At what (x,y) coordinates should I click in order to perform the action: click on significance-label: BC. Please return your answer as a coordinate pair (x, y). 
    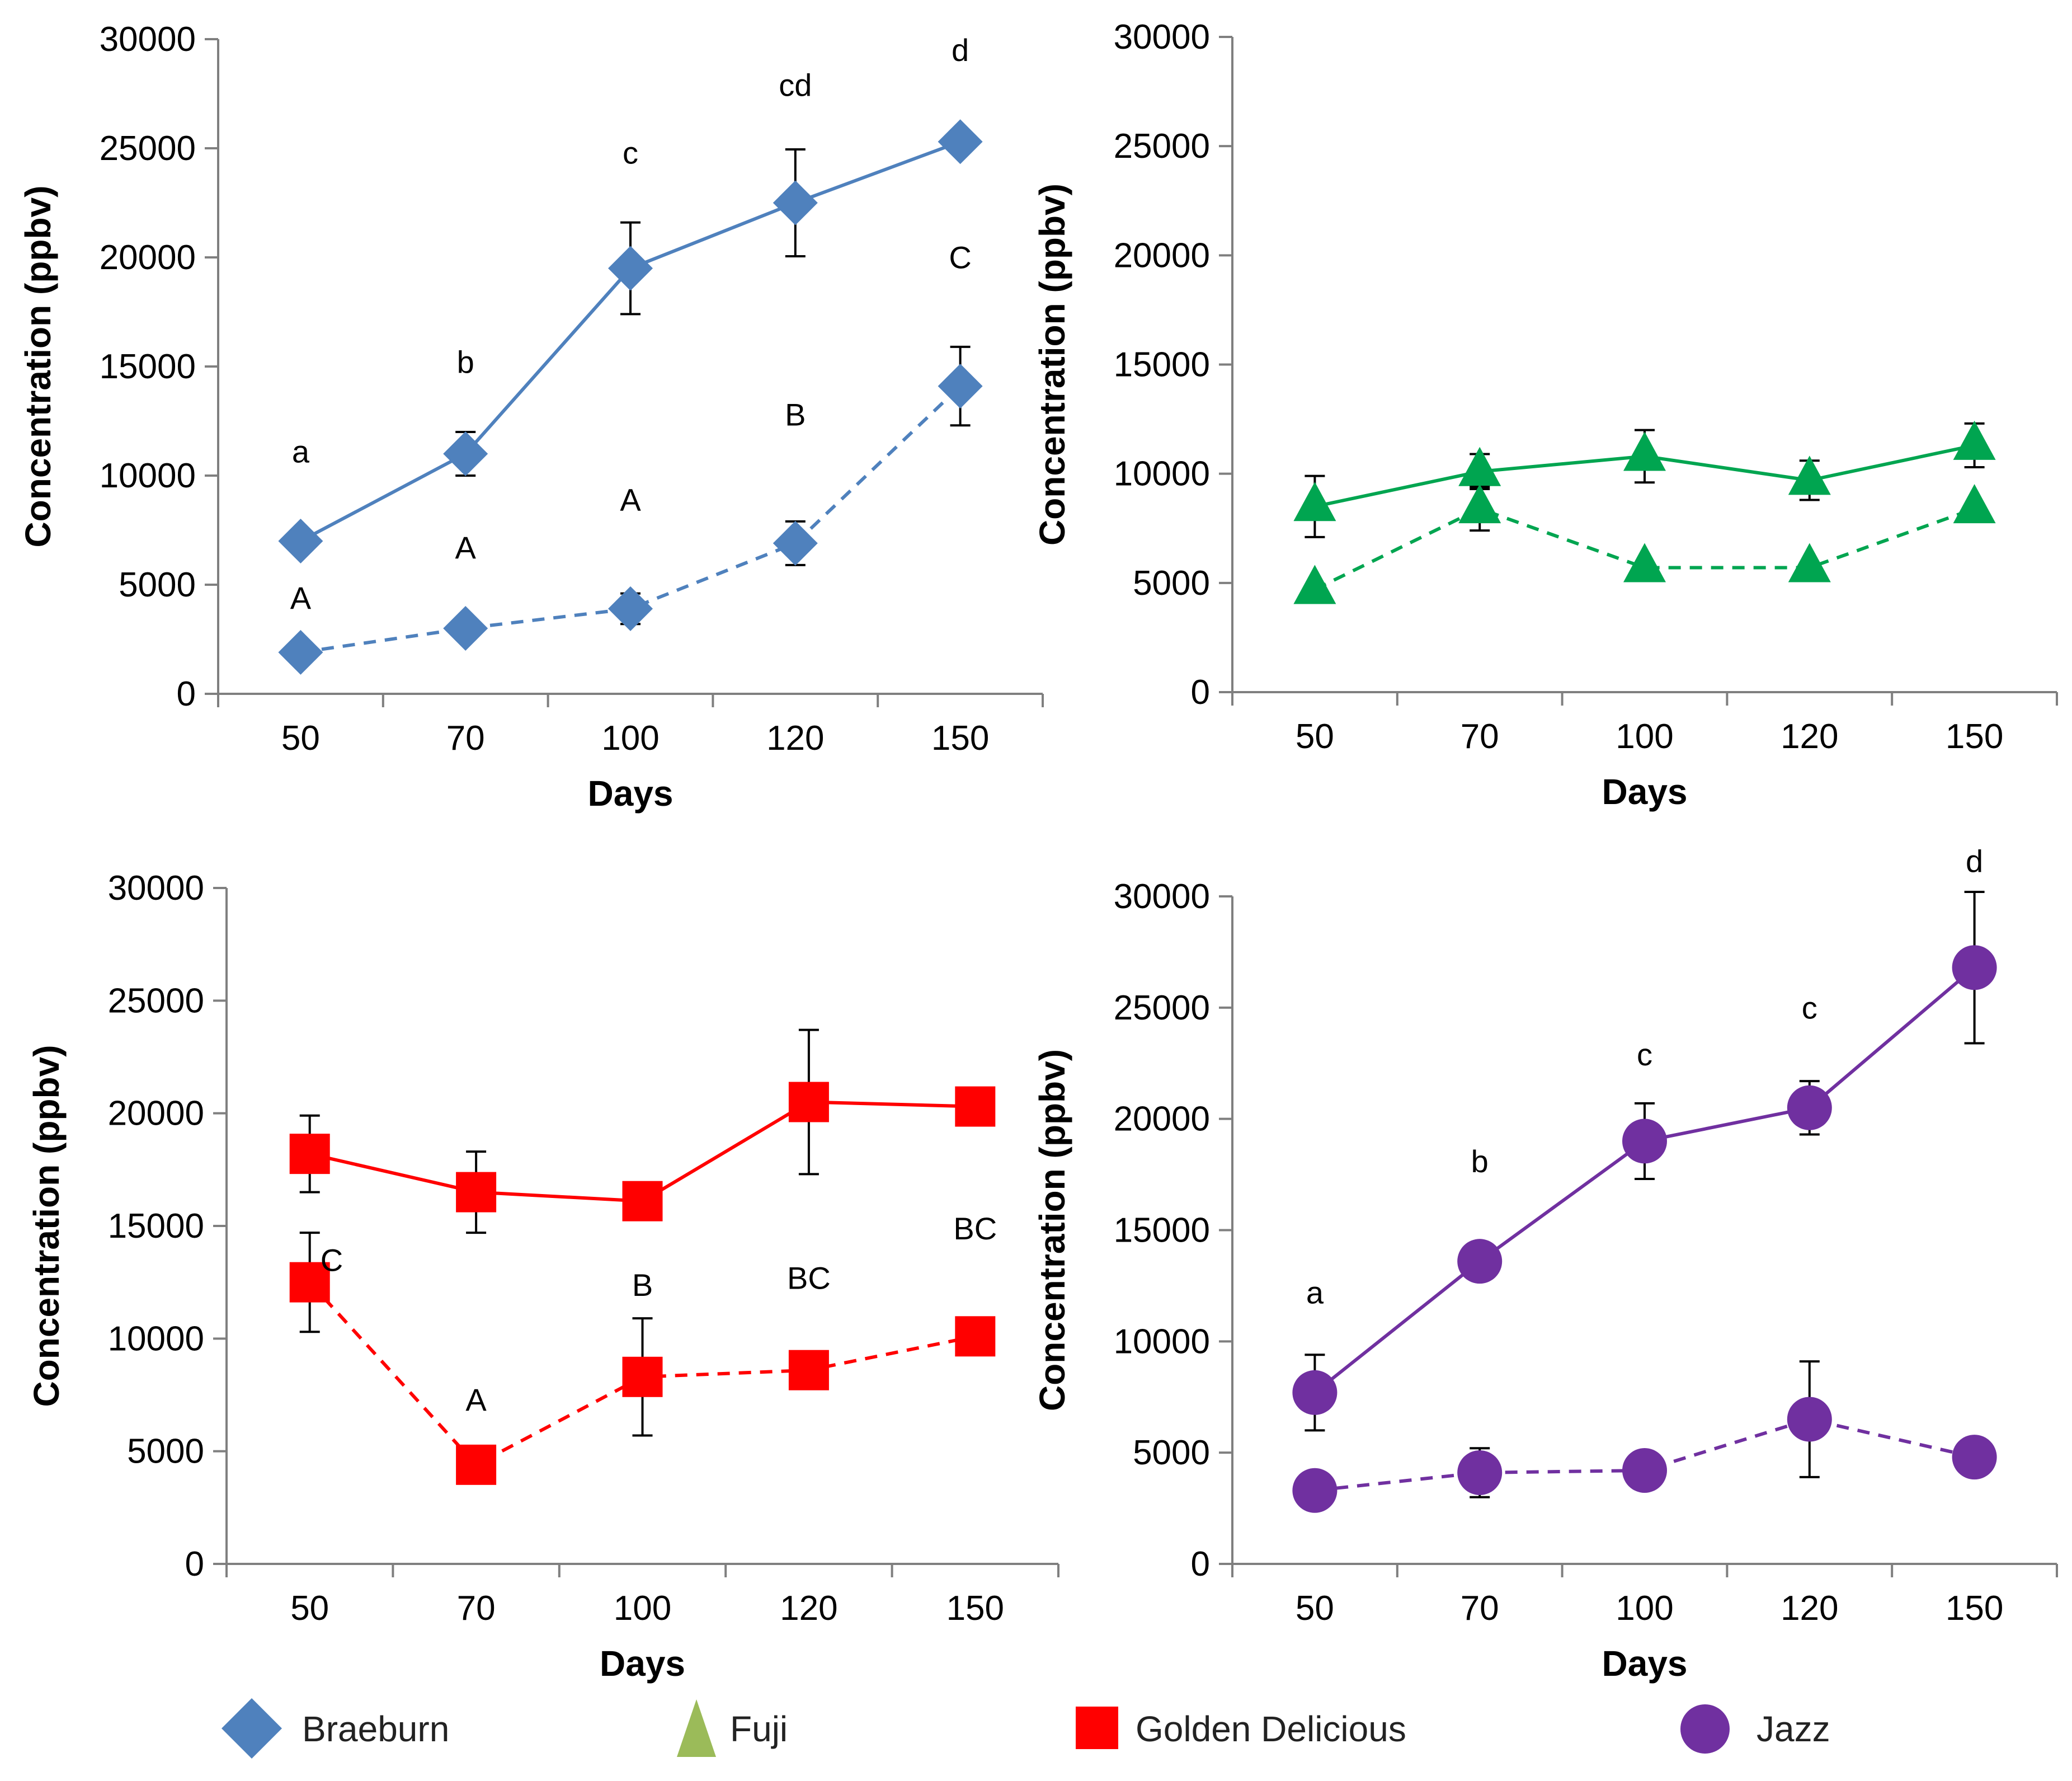
    Looking at the image, I should click on (809, 1278).